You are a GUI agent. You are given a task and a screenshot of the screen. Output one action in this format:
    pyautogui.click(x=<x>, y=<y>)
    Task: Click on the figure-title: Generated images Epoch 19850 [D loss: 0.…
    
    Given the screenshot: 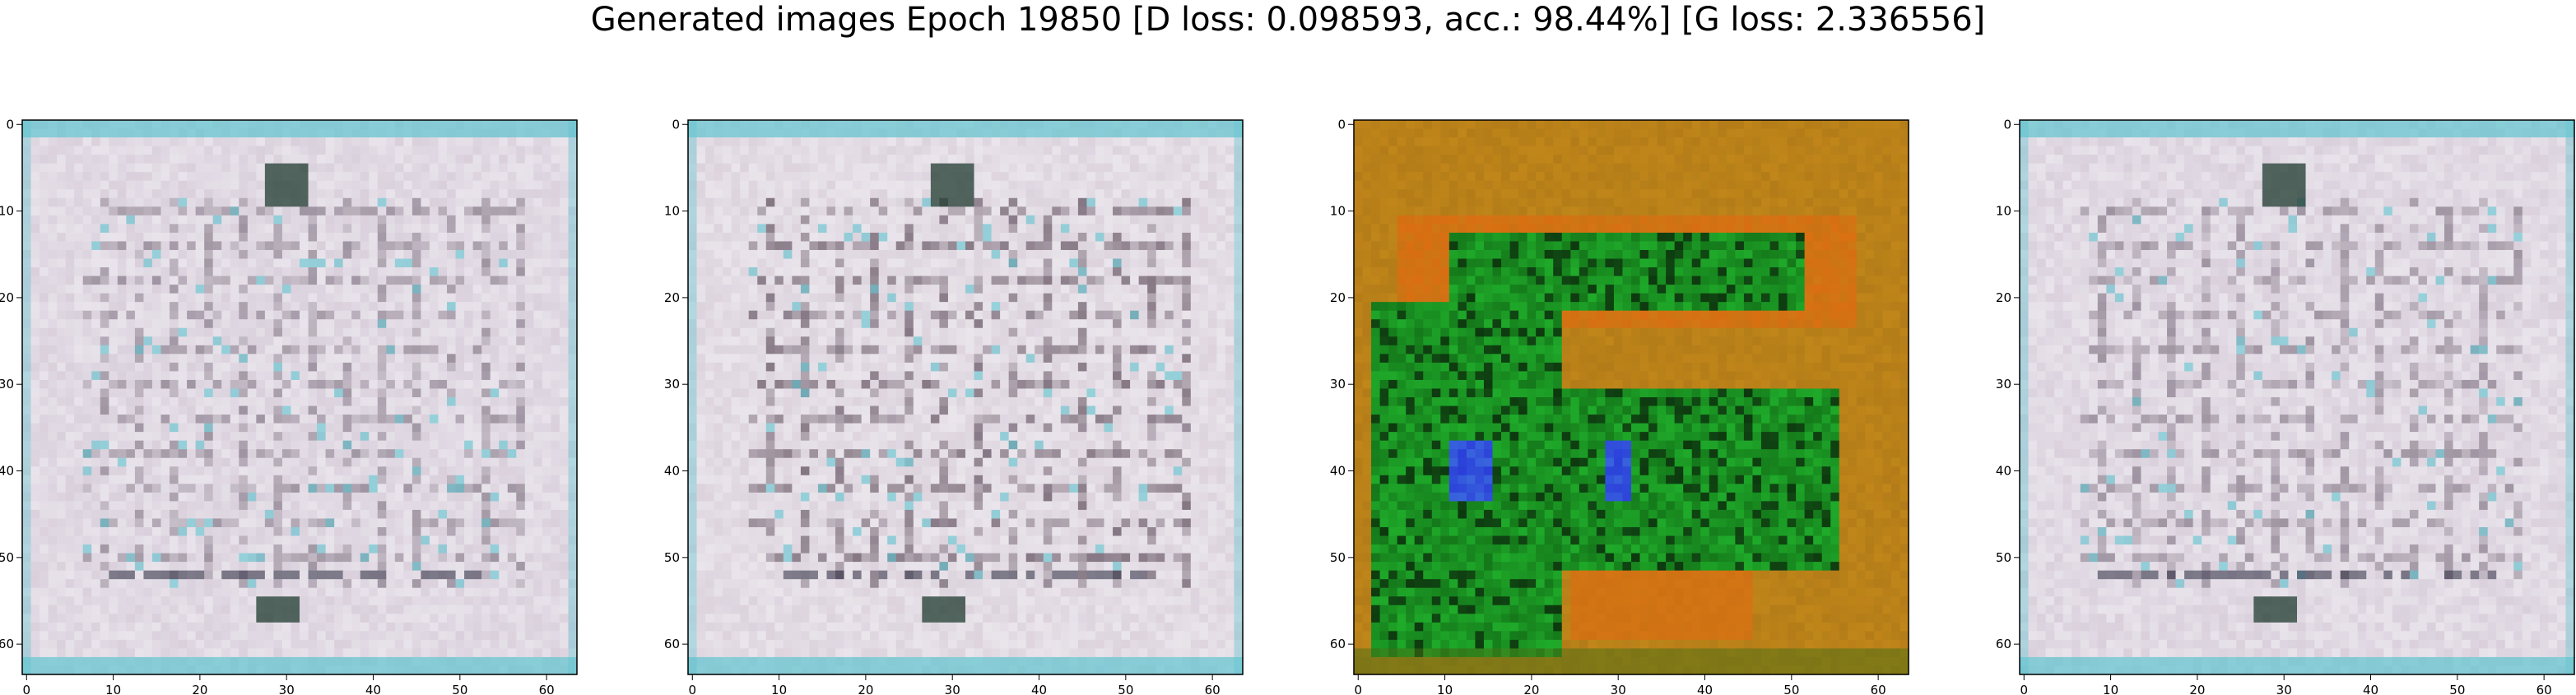 What is the action you would take?
    pyautogui.click(x=1288, y=20)
    